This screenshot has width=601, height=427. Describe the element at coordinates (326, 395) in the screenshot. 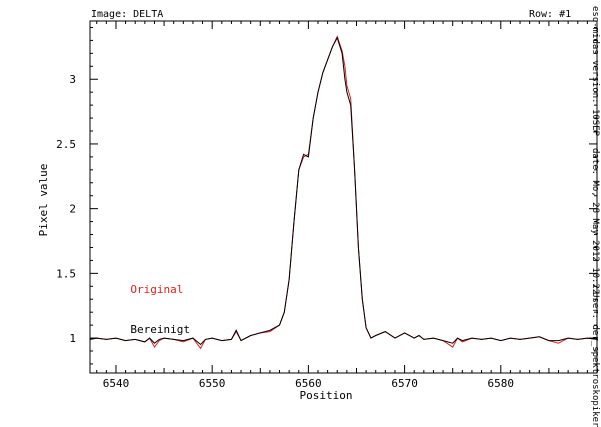

I see `x-axis-label: Position` at that location.